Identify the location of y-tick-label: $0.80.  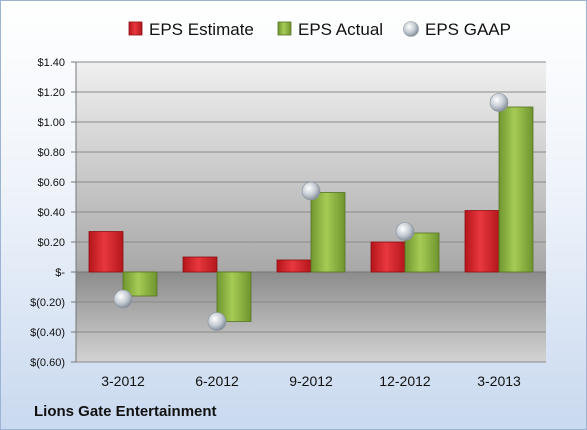
(51, 153).